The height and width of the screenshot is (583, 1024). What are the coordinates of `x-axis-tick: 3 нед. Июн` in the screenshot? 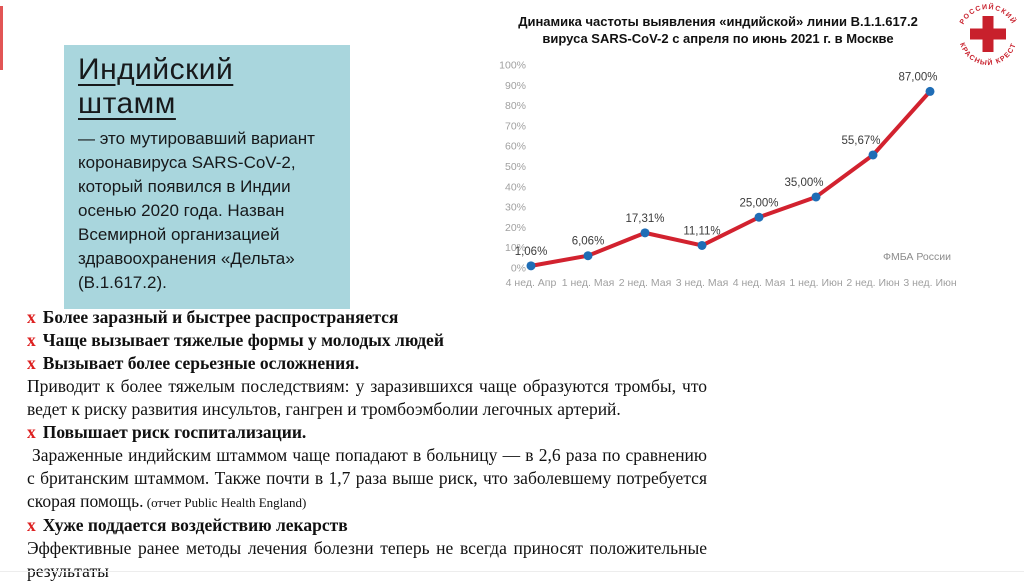 It's located at (930, 283).